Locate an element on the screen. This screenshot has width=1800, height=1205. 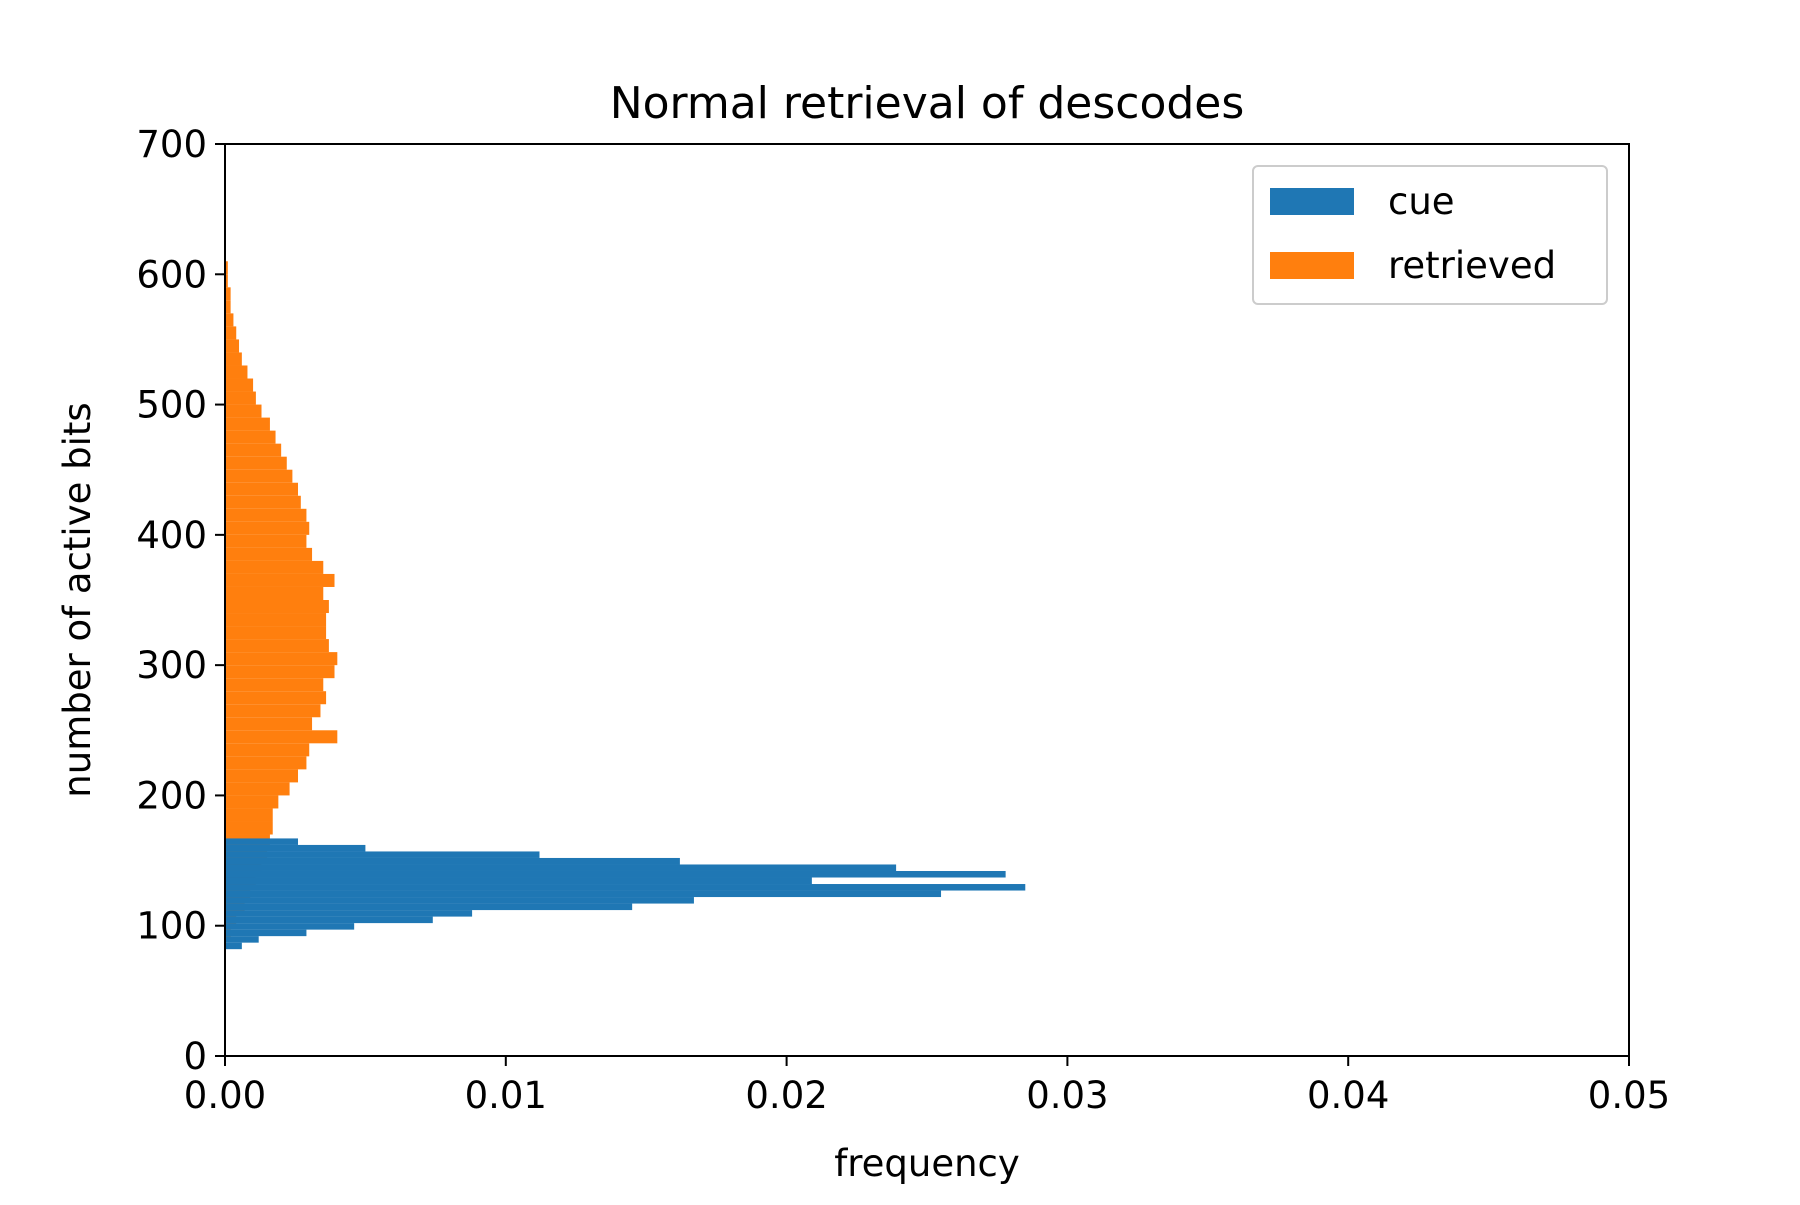
x-tick-label-4: 0.04 is located at coordinates (1348, 1095).